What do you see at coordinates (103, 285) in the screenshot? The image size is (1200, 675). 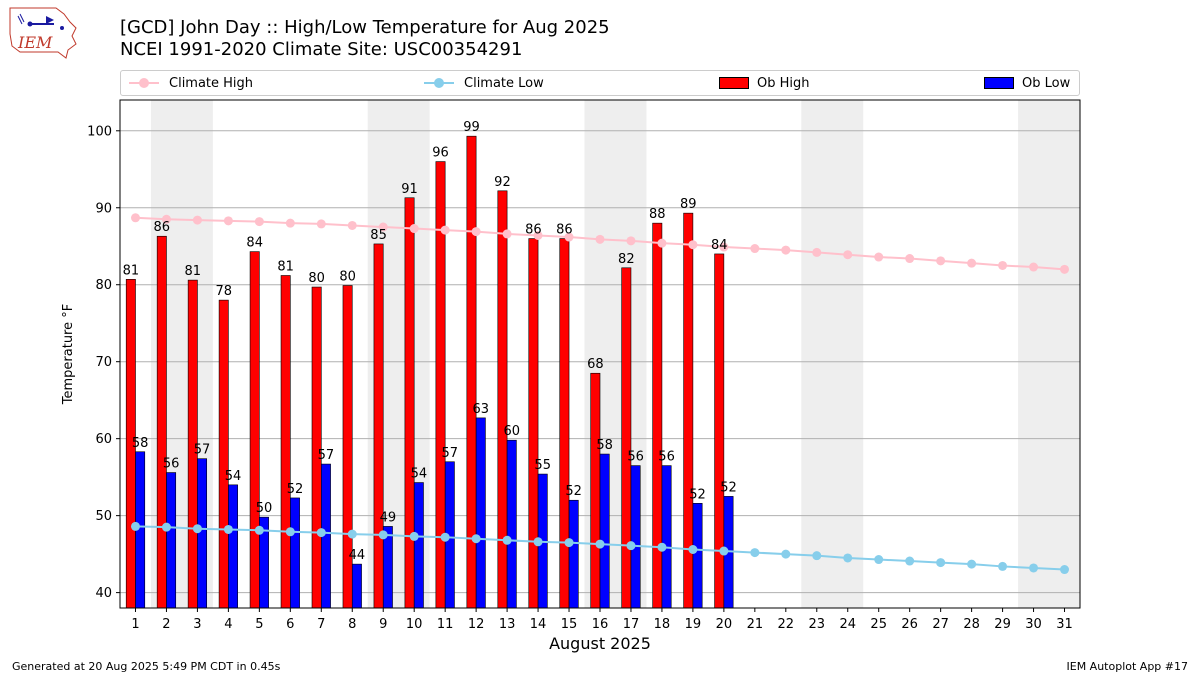 I see `y-tick-label: 80` at bounding box center [103, 285].